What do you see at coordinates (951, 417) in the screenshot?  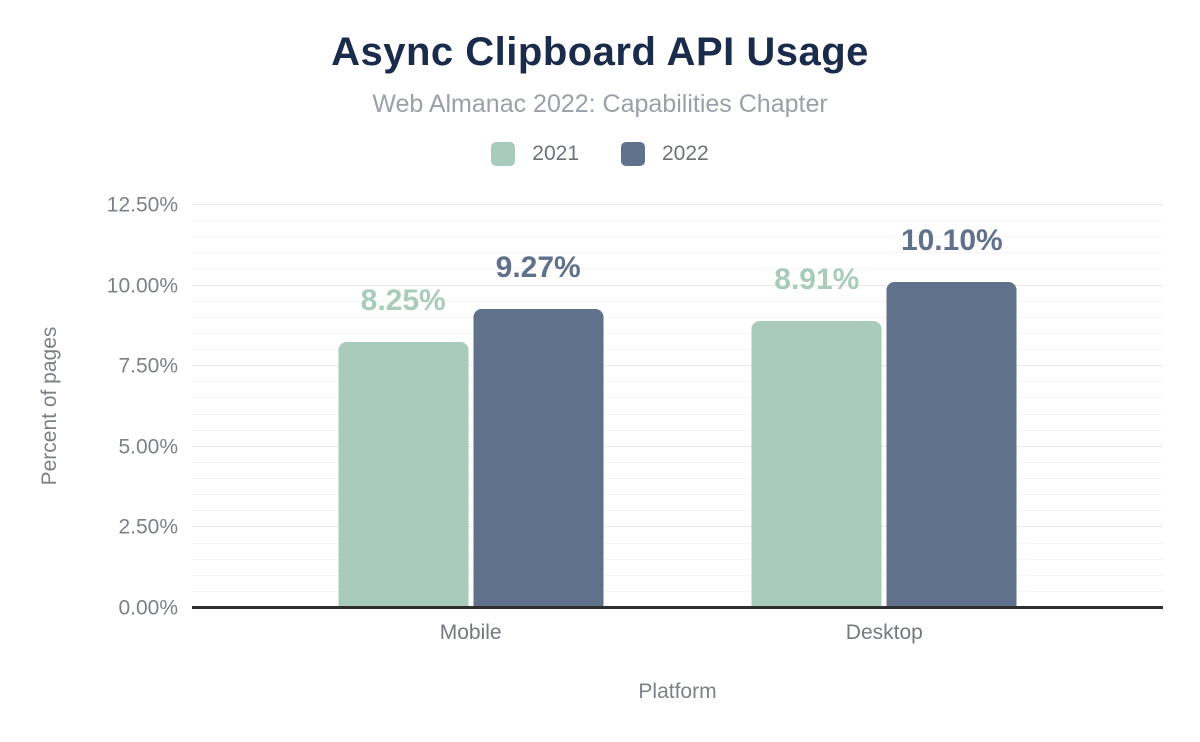 I see `bar-desktop-2022: 10.10%` at bounding box center [951, 417].